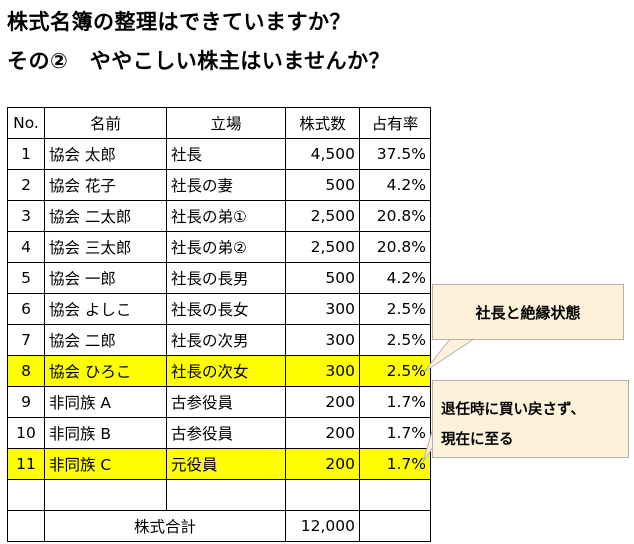 Image resolution: width=634 pixels, height=544 pixels. Describe the element at coordinates (226, 247) in the screenshot. I see `cell-role: 社長の弟②` at that location.